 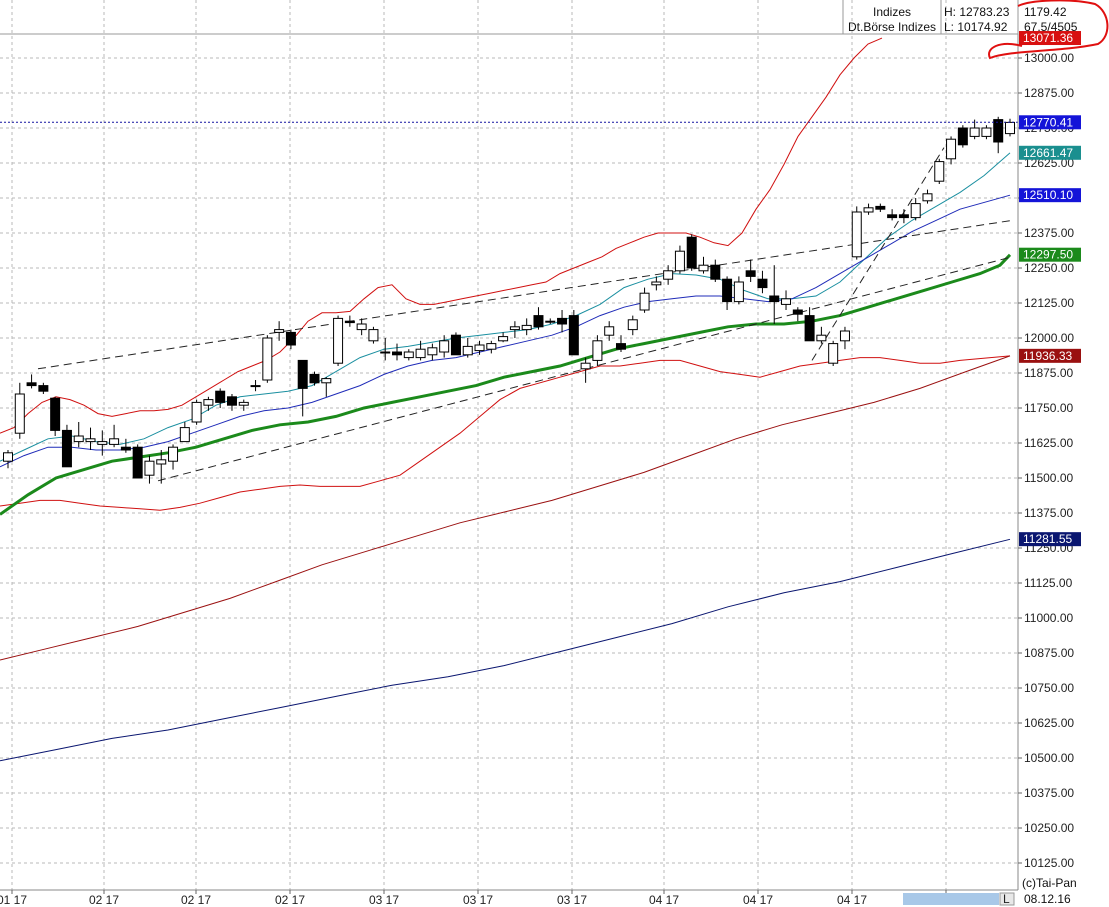 I want to click on index-group-label: Indizes, so click(x=892, y=12).